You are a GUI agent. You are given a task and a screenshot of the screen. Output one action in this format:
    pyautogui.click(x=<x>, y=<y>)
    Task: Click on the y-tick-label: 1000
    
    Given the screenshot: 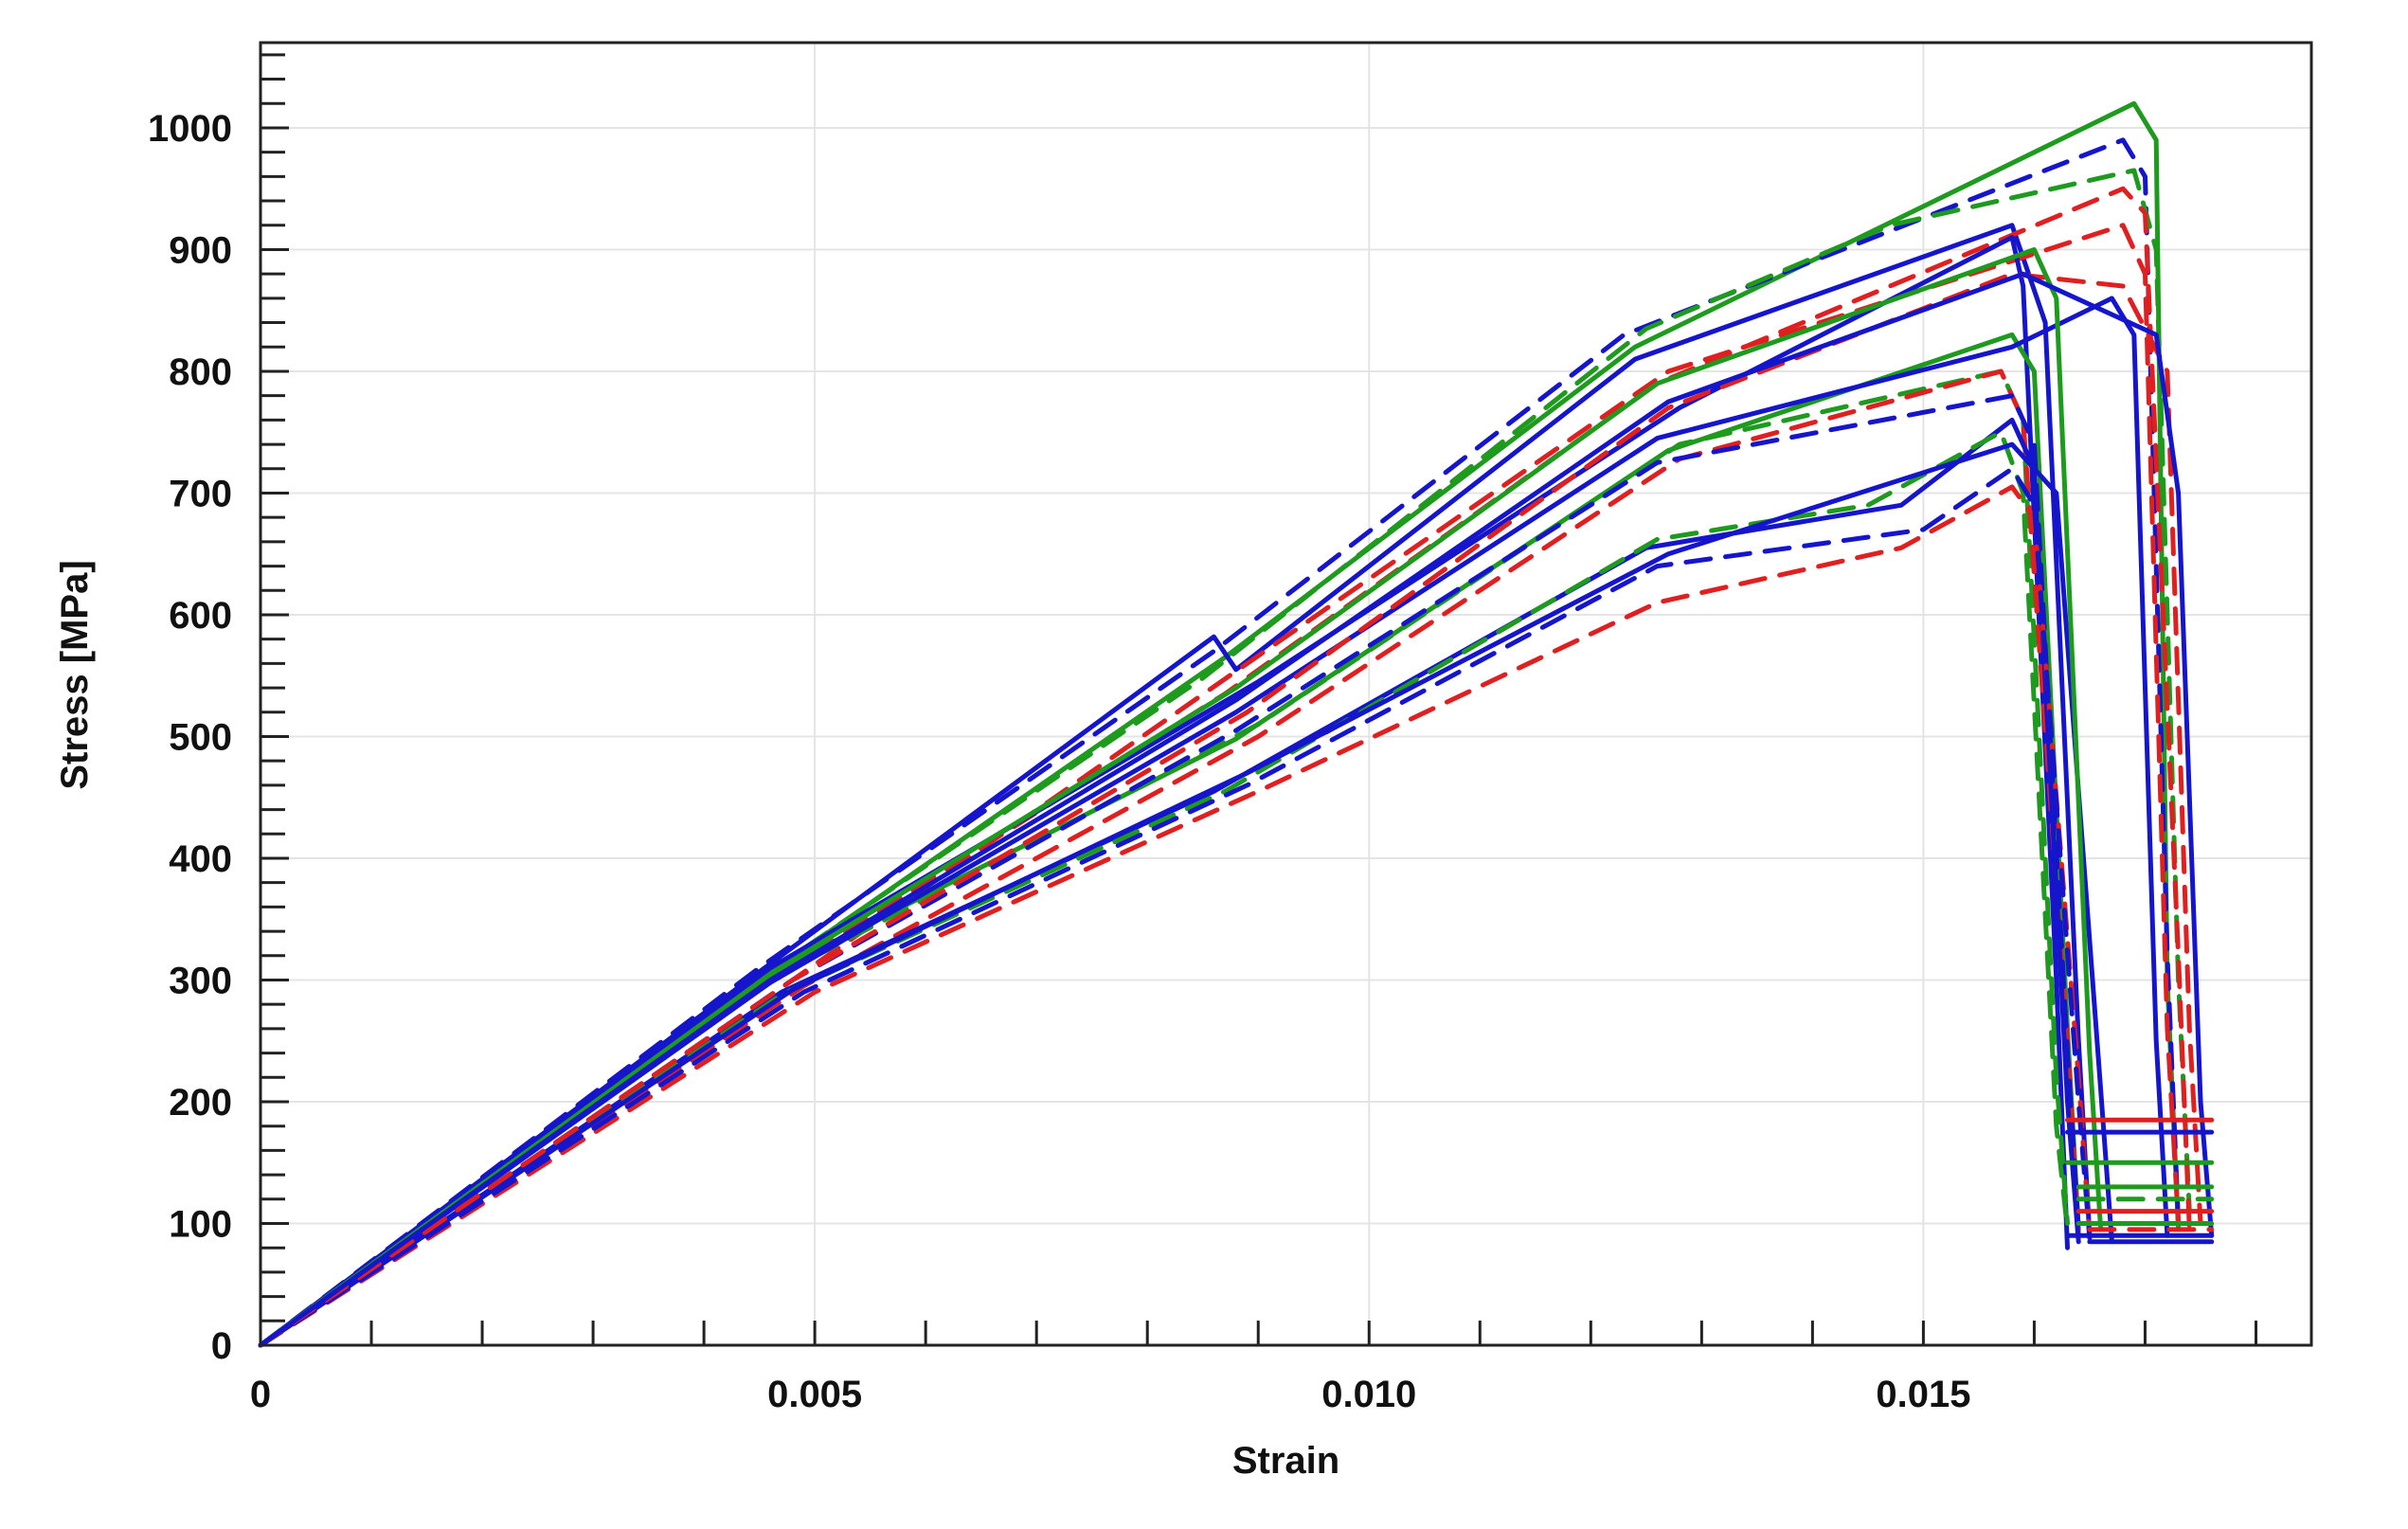 What is the action you would take?
    pyautogui.click(x=190, y=129)
    